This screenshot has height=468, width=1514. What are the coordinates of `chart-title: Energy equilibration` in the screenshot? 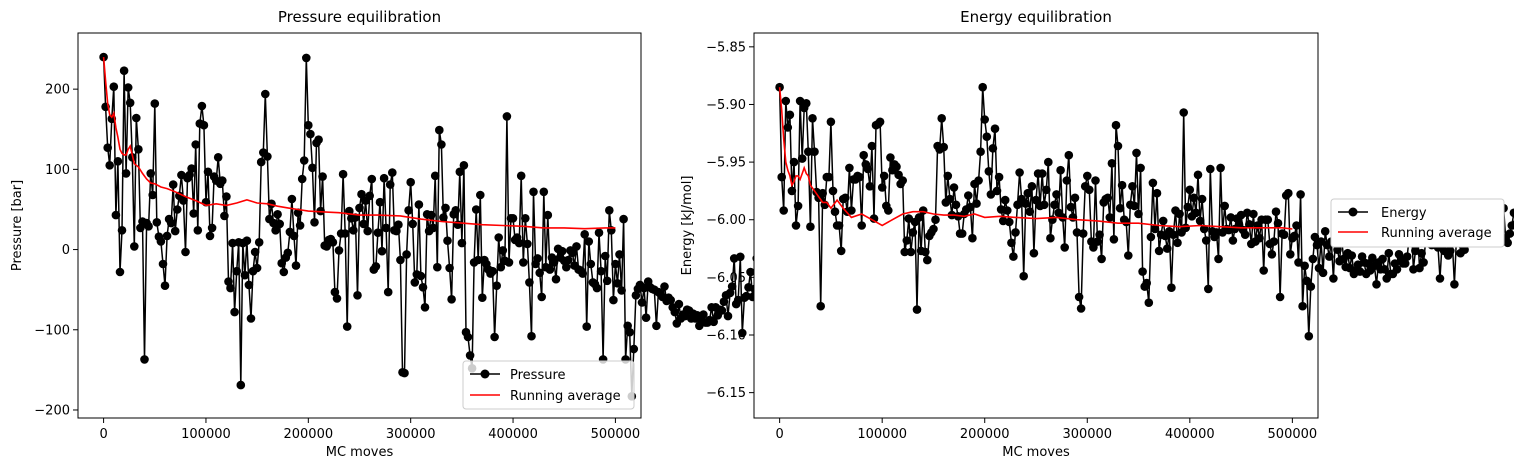 It's located at (1036, 17).